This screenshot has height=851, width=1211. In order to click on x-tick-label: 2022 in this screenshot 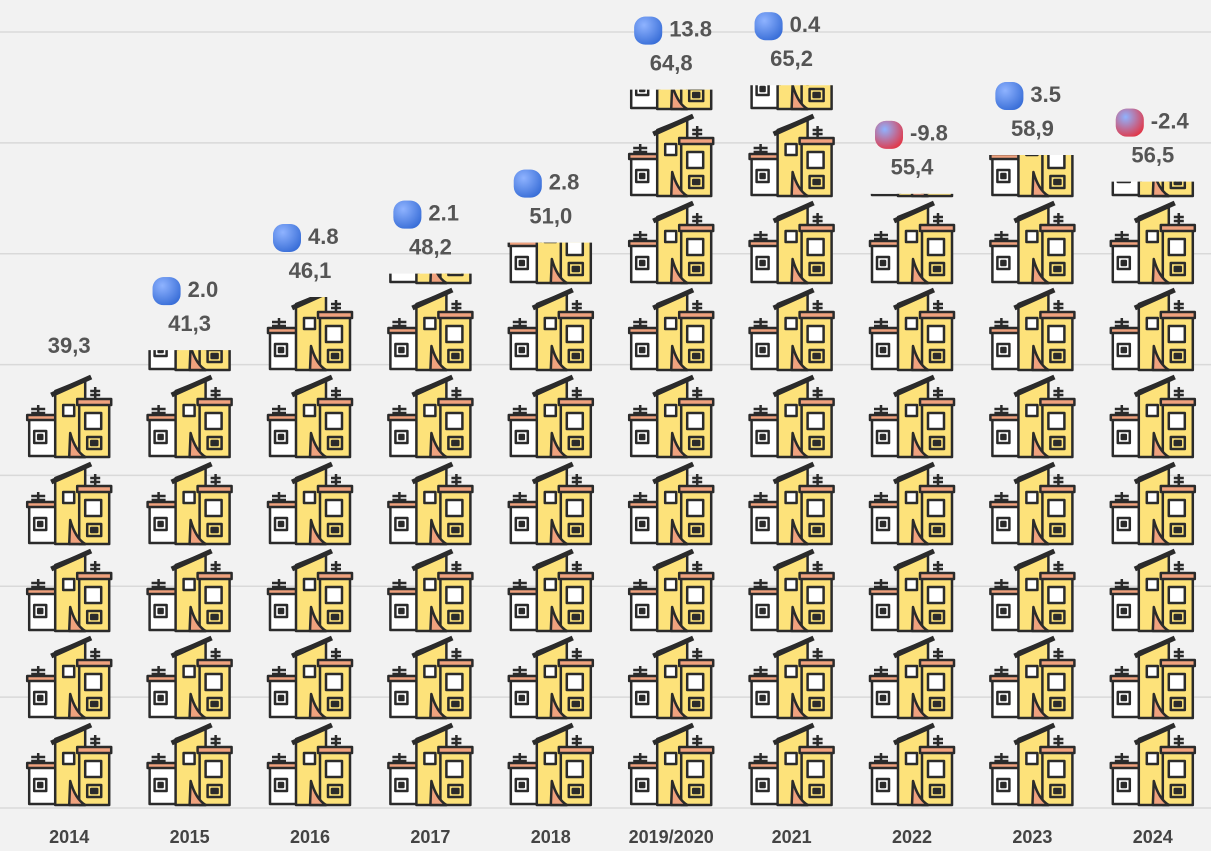, I will do `click(912, 837)`.